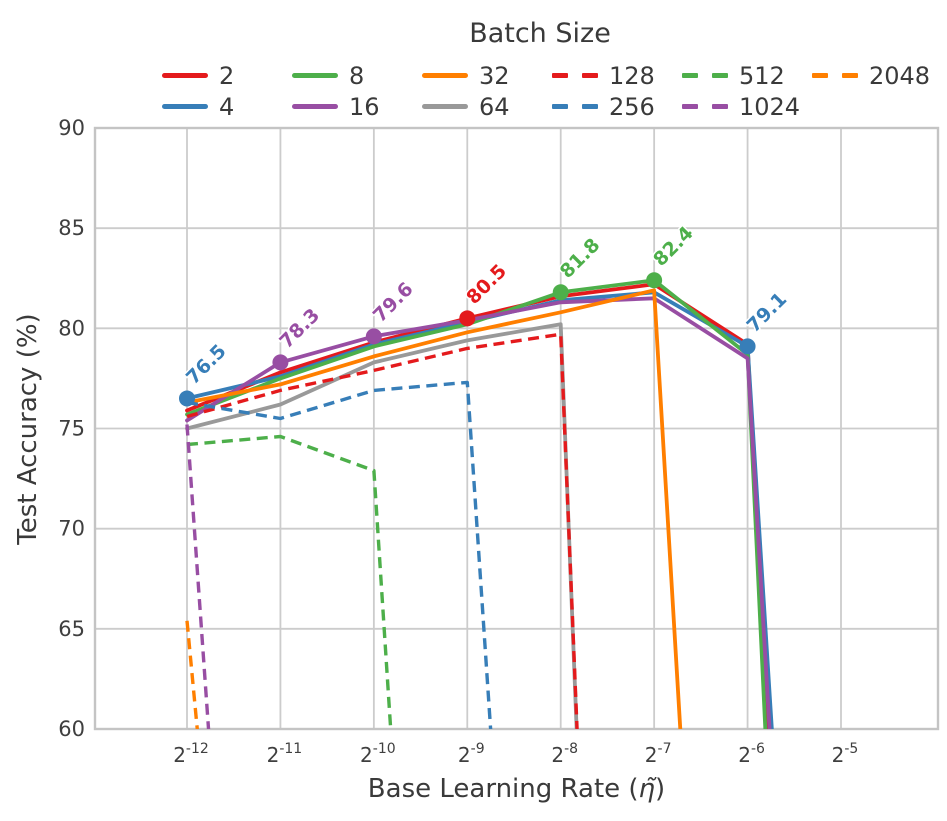 The width and height of the screenshot is (947, 821). What do you see at coordinates (71, 128) in the screenshot?
I see `y-tick-label: 90` at bounding box center [71, 128].